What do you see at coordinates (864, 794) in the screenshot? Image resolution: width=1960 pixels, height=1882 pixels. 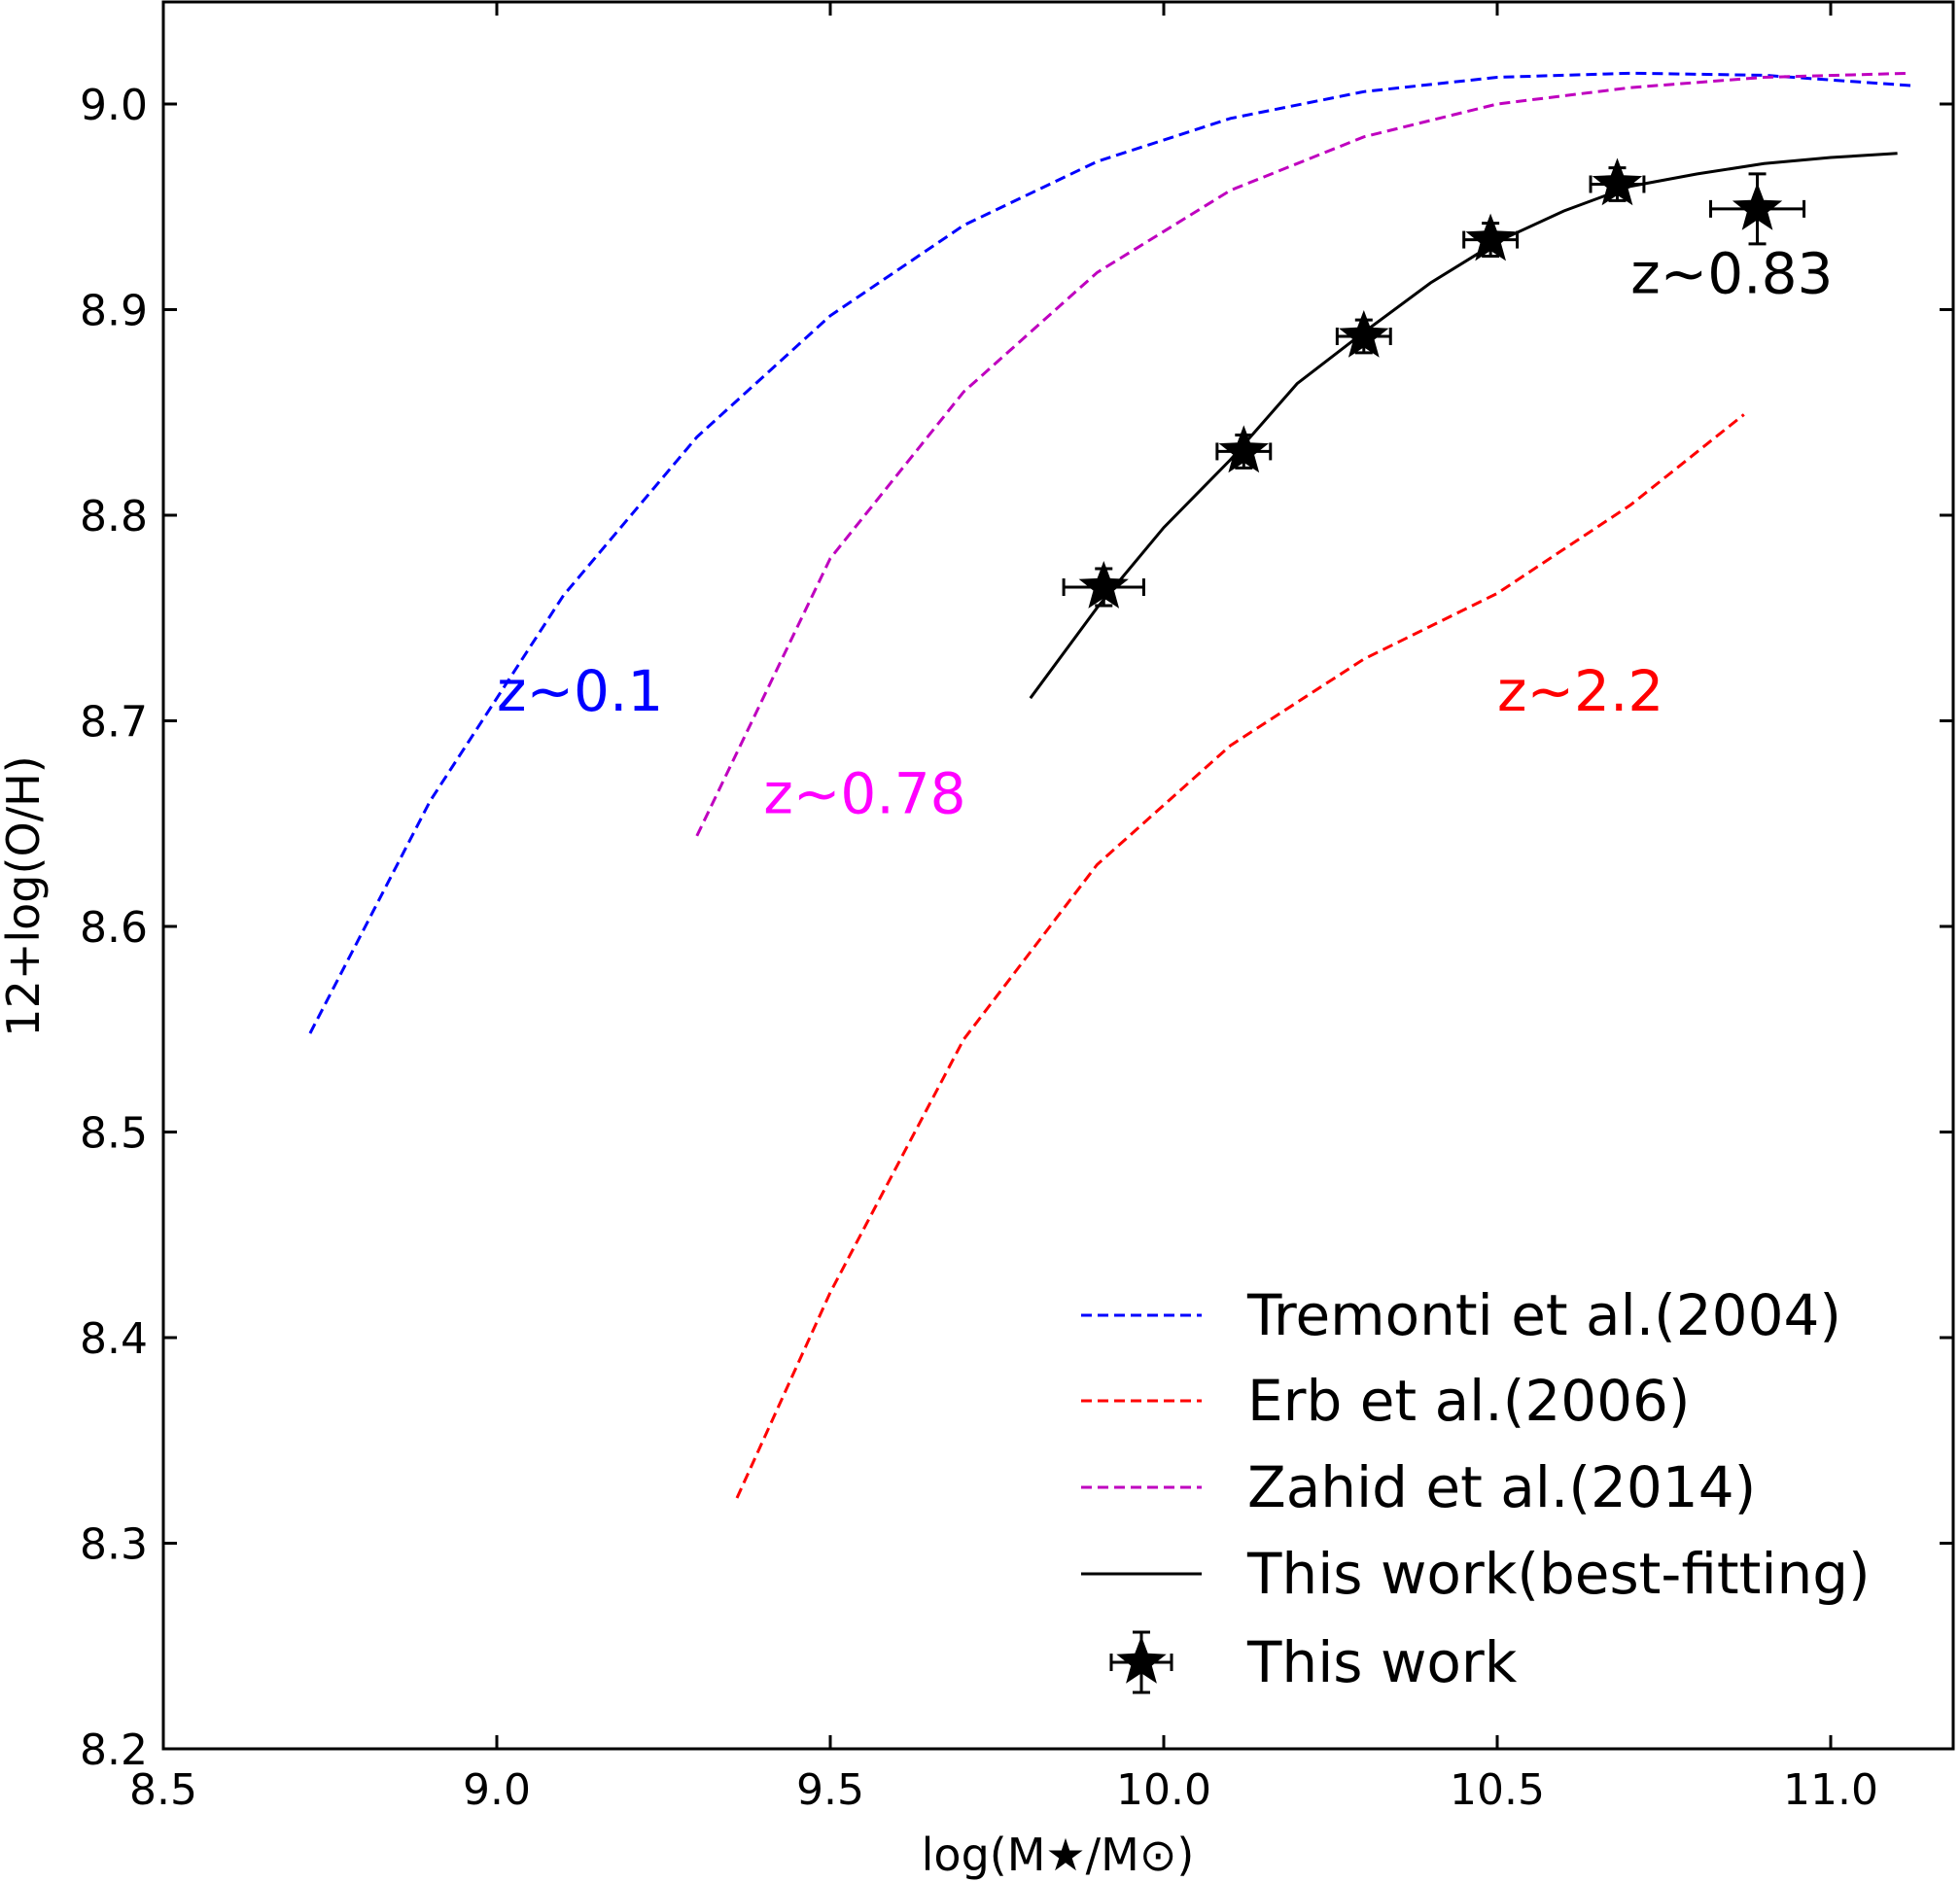 I see `redshift-label: z~0.78` at bounding box center [864, 794].